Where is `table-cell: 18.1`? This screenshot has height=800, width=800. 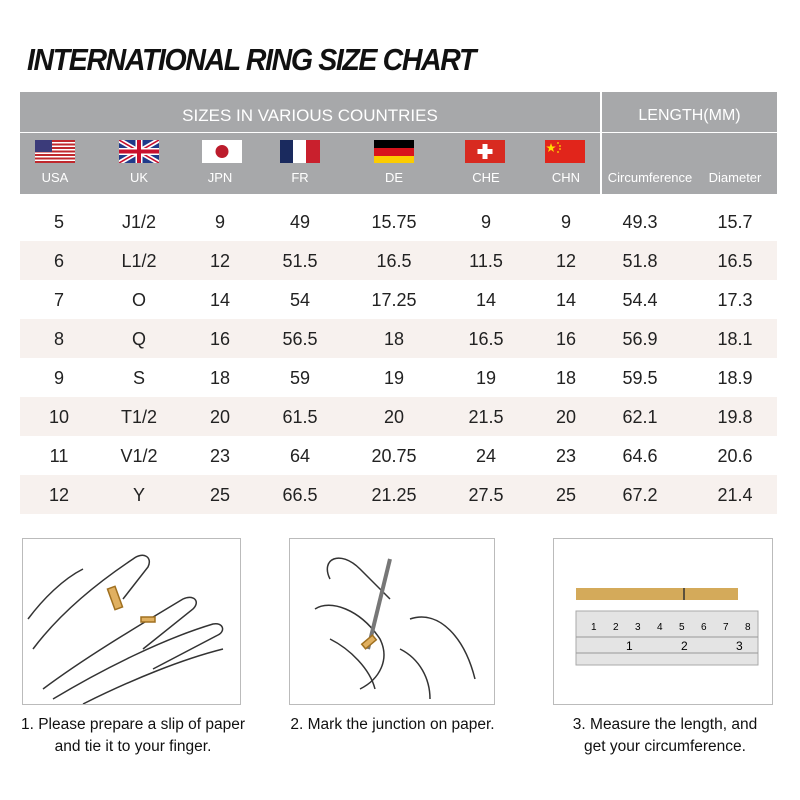 table-cell: 18.1 is located at coordinates (735, 339).